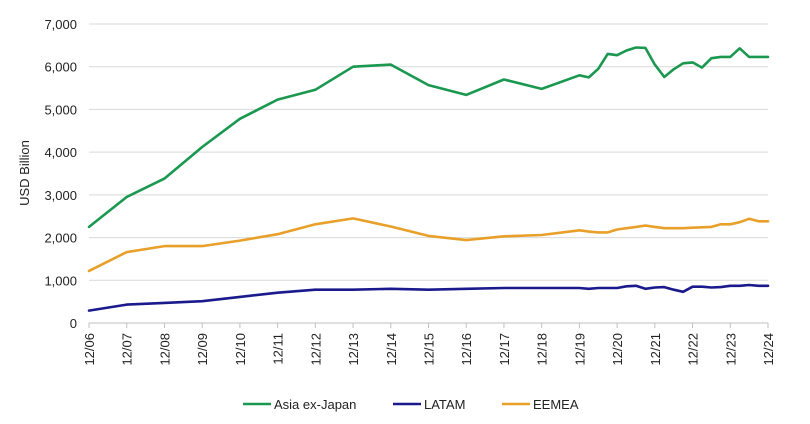  Describe the element at coordinates (240, 349) in the screenshot. I see `x-tick-label: 12/10` at that location.